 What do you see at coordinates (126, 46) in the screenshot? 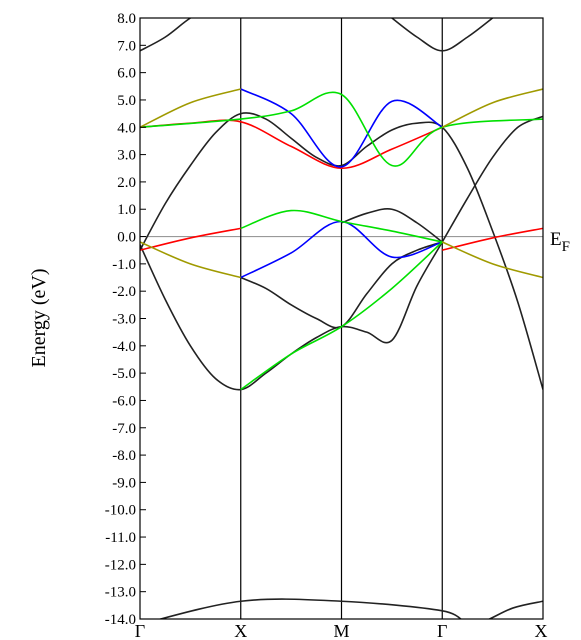
I see `y-tick-label: 7.0` at bounding box center [126, 46].